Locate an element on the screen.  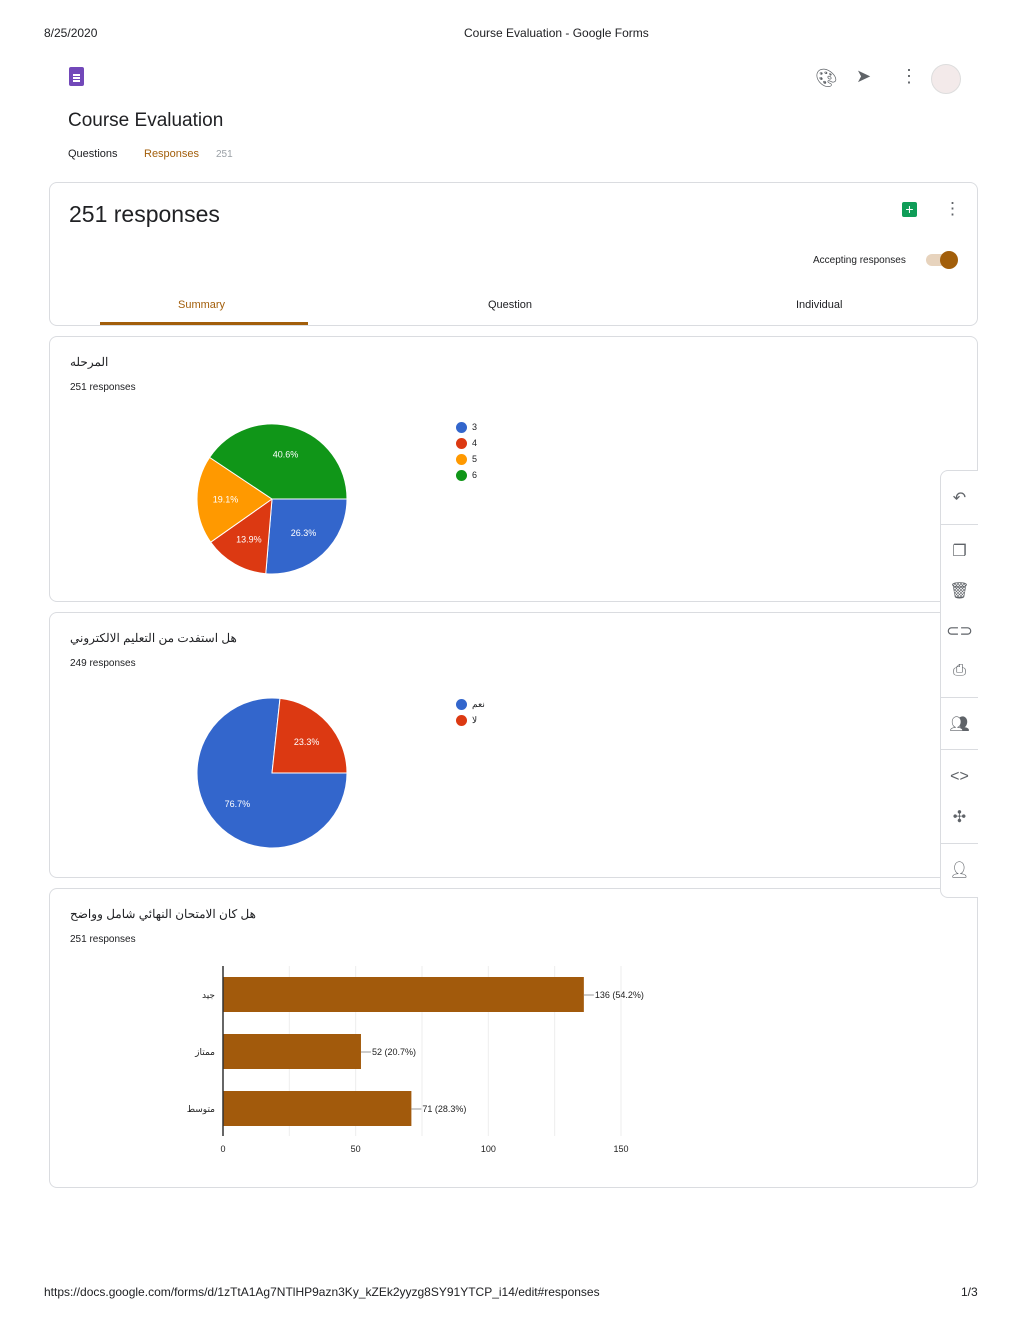
tab-question: Question is located at coordinates (510, 305).